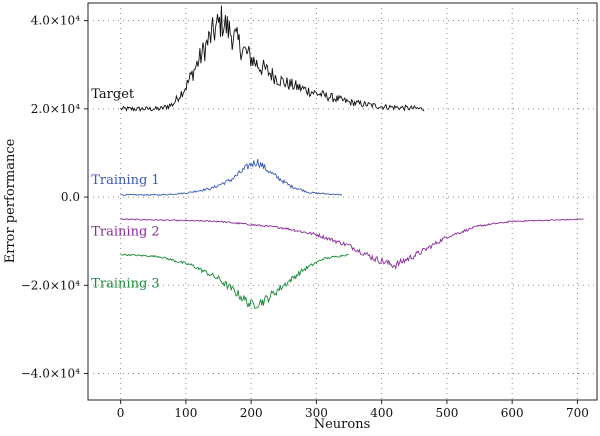 Image resolution: width=600 pixels, height=436 pixels. What do you see at coordinates (381, 413) in the screenshot?
I see `x-tick-label: 400` at bounding box center [381, 413].